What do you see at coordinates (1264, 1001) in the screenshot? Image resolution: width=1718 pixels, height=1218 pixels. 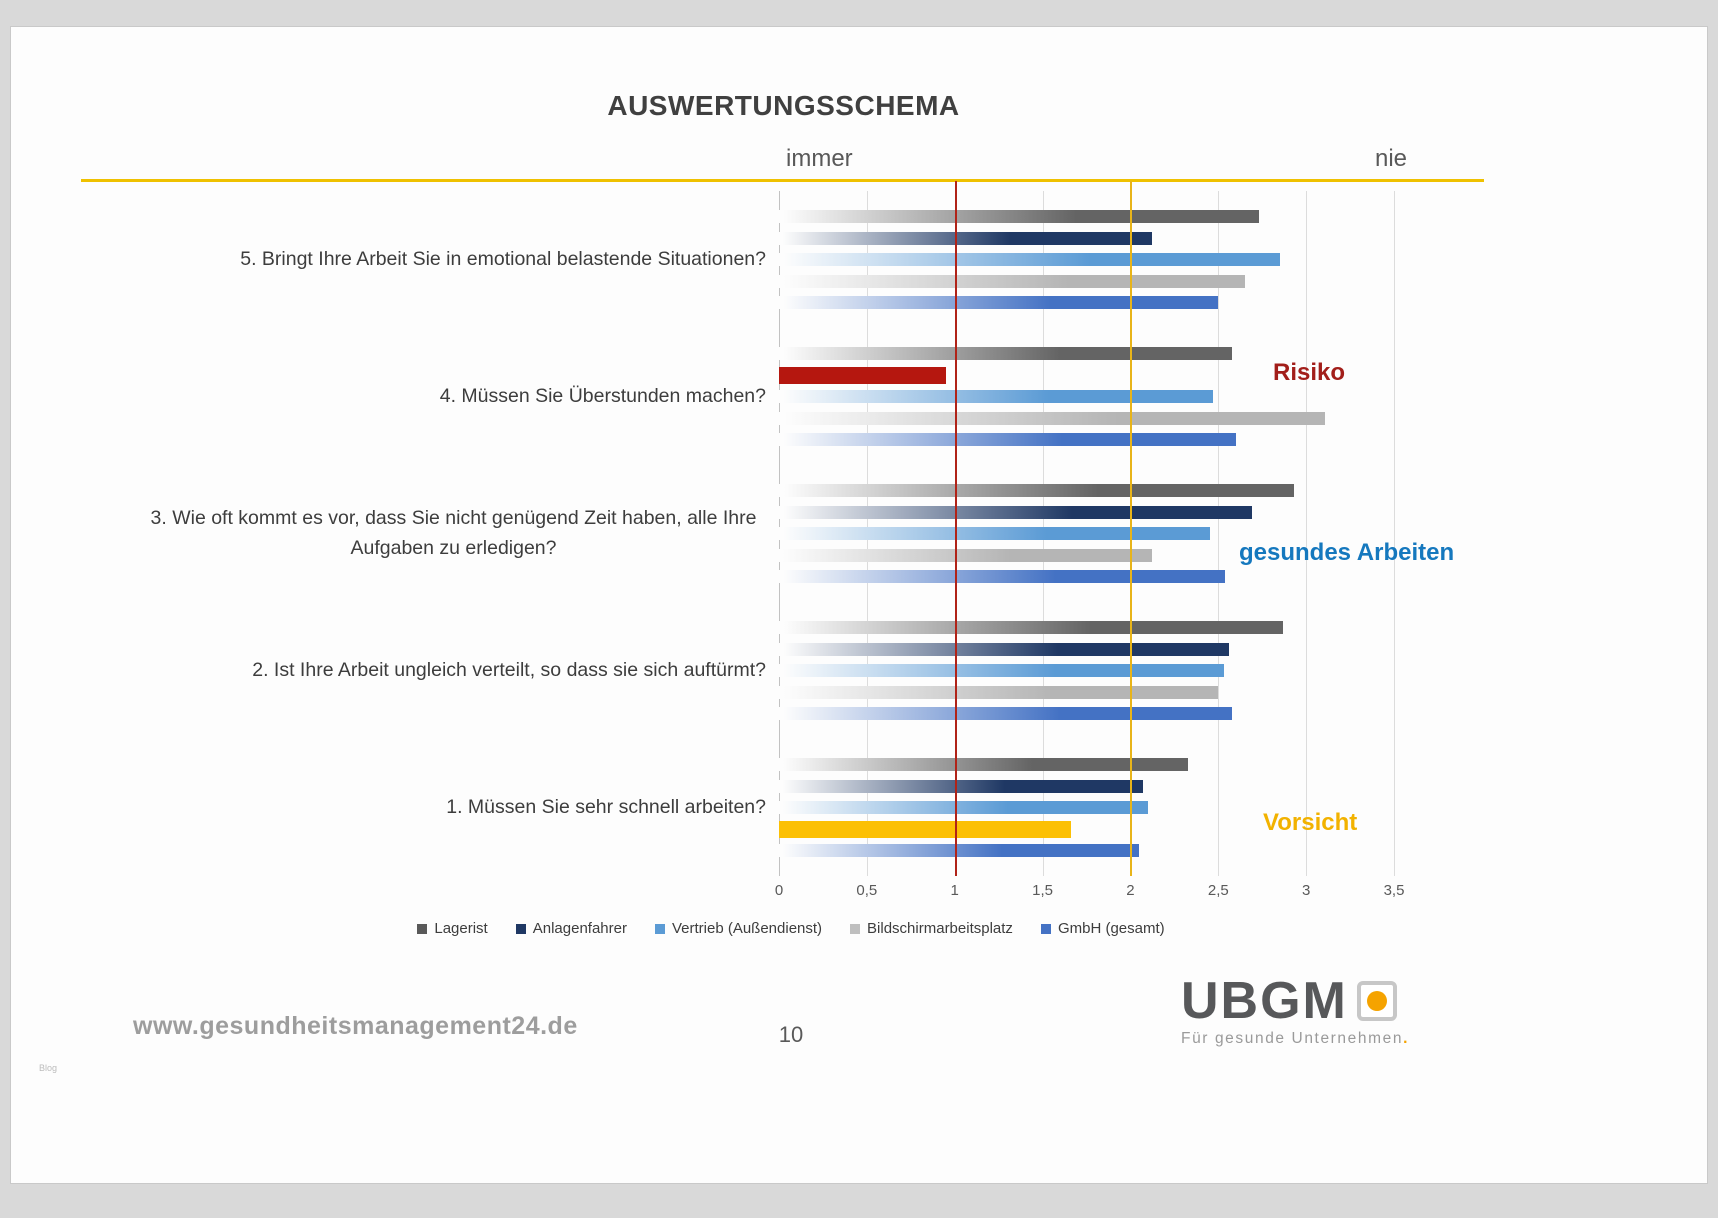 I see `logo-text: UBGM` at bounding box center [1264, 1001].